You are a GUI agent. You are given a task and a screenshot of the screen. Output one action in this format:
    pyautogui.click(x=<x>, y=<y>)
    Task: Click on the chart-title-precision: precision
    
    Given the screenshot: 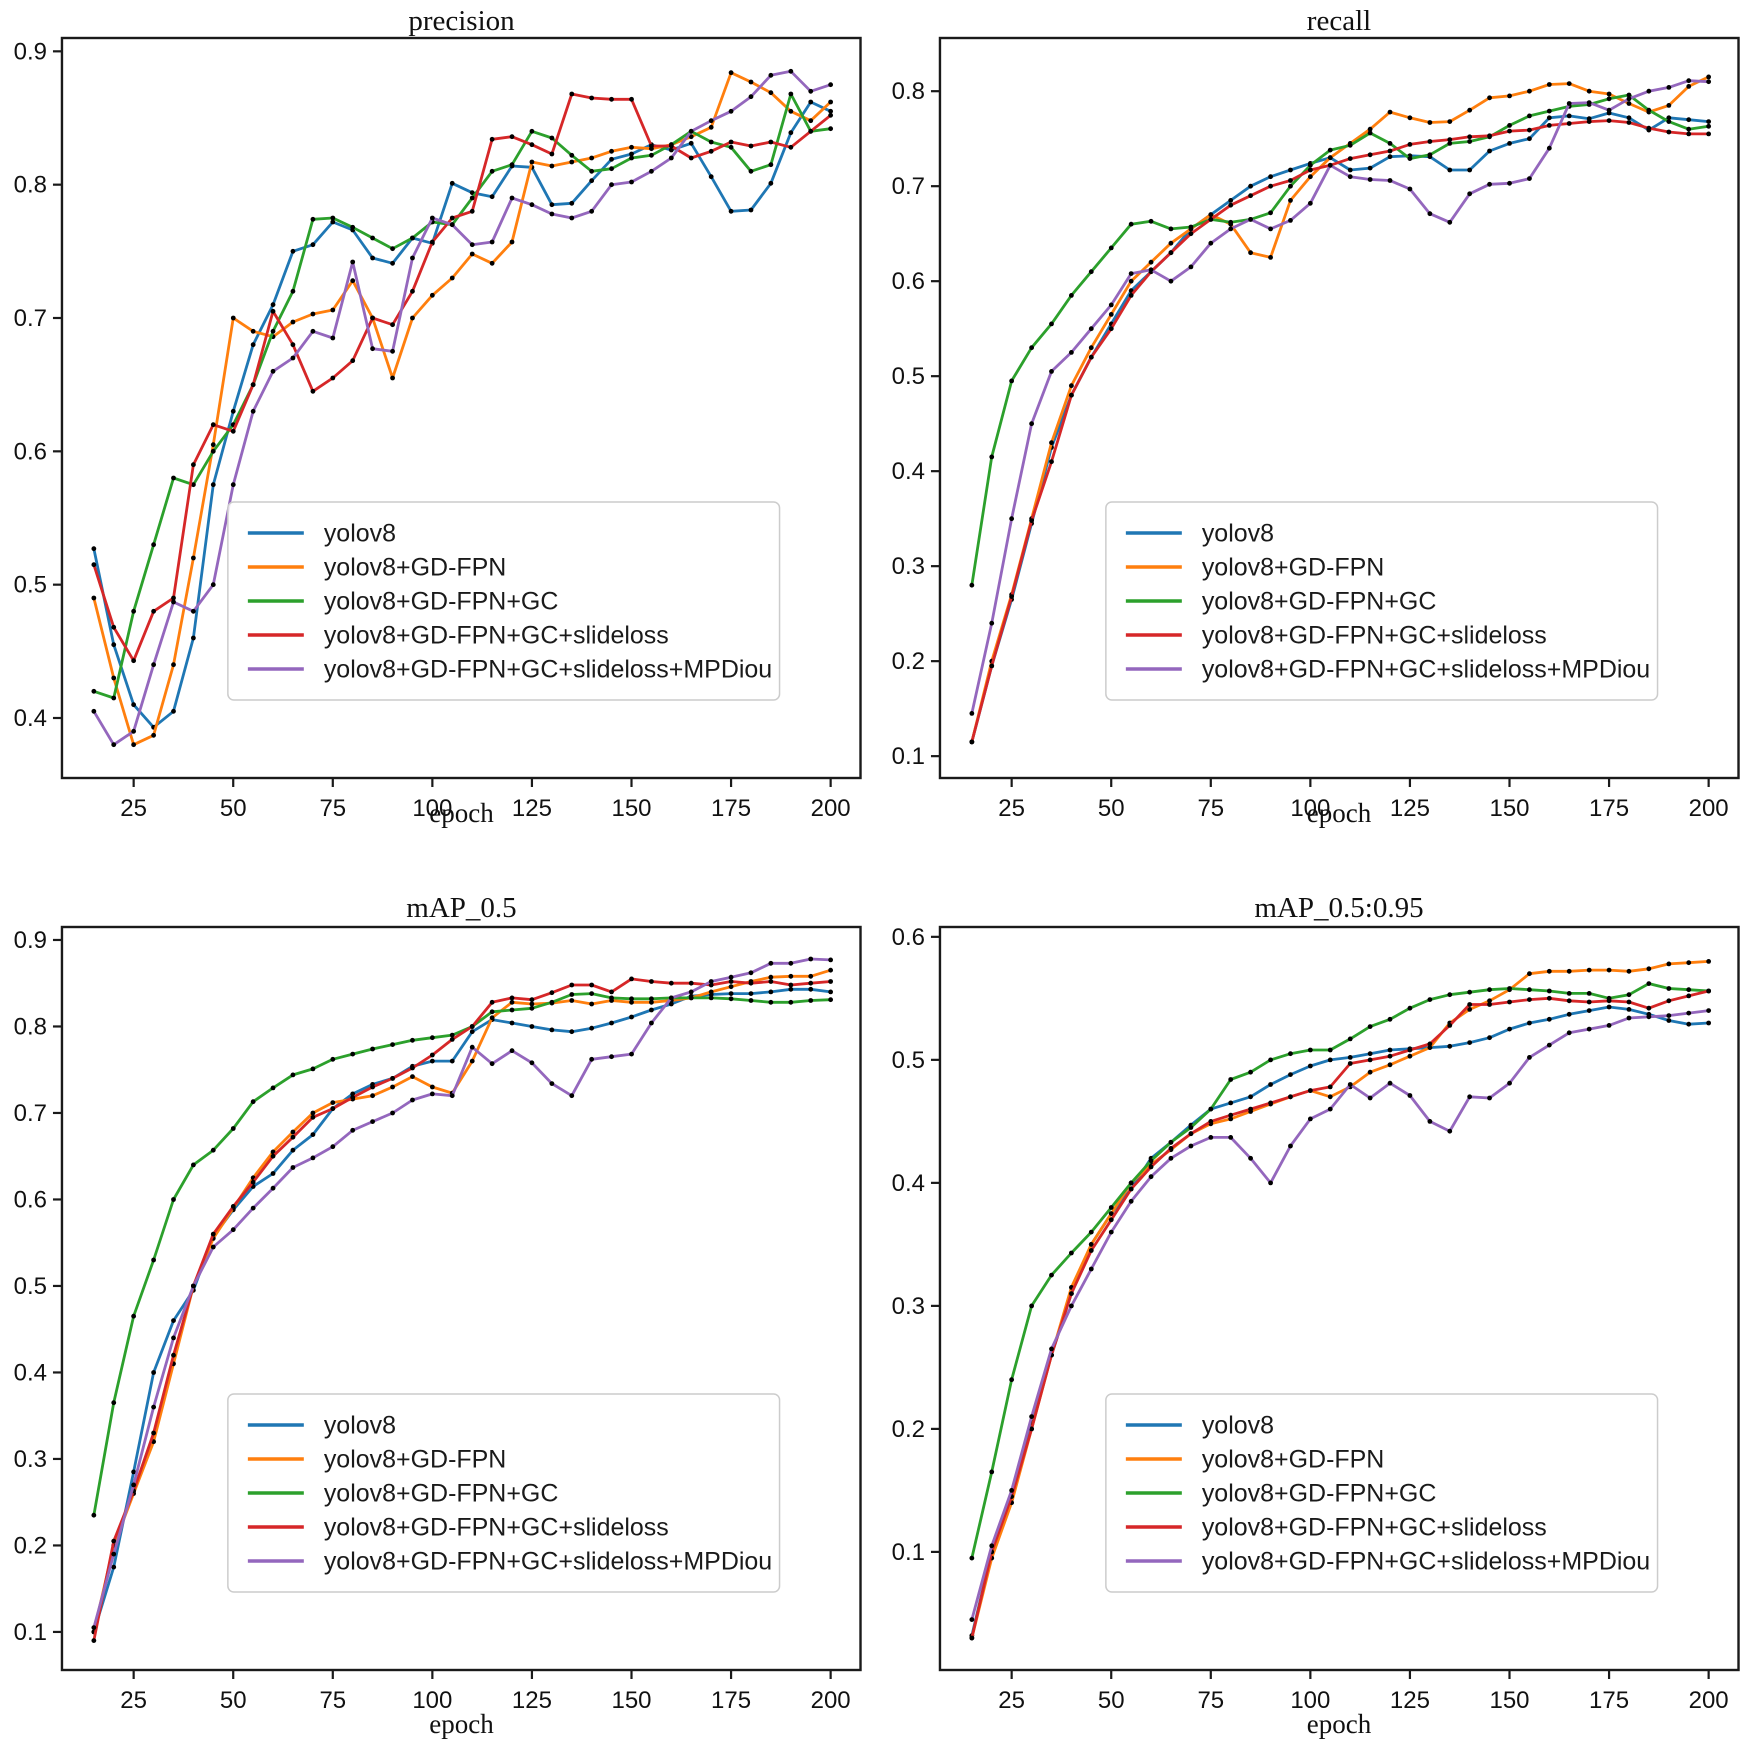 What is the action you would take?
    pyautogui.click(x=461, y=21)
    